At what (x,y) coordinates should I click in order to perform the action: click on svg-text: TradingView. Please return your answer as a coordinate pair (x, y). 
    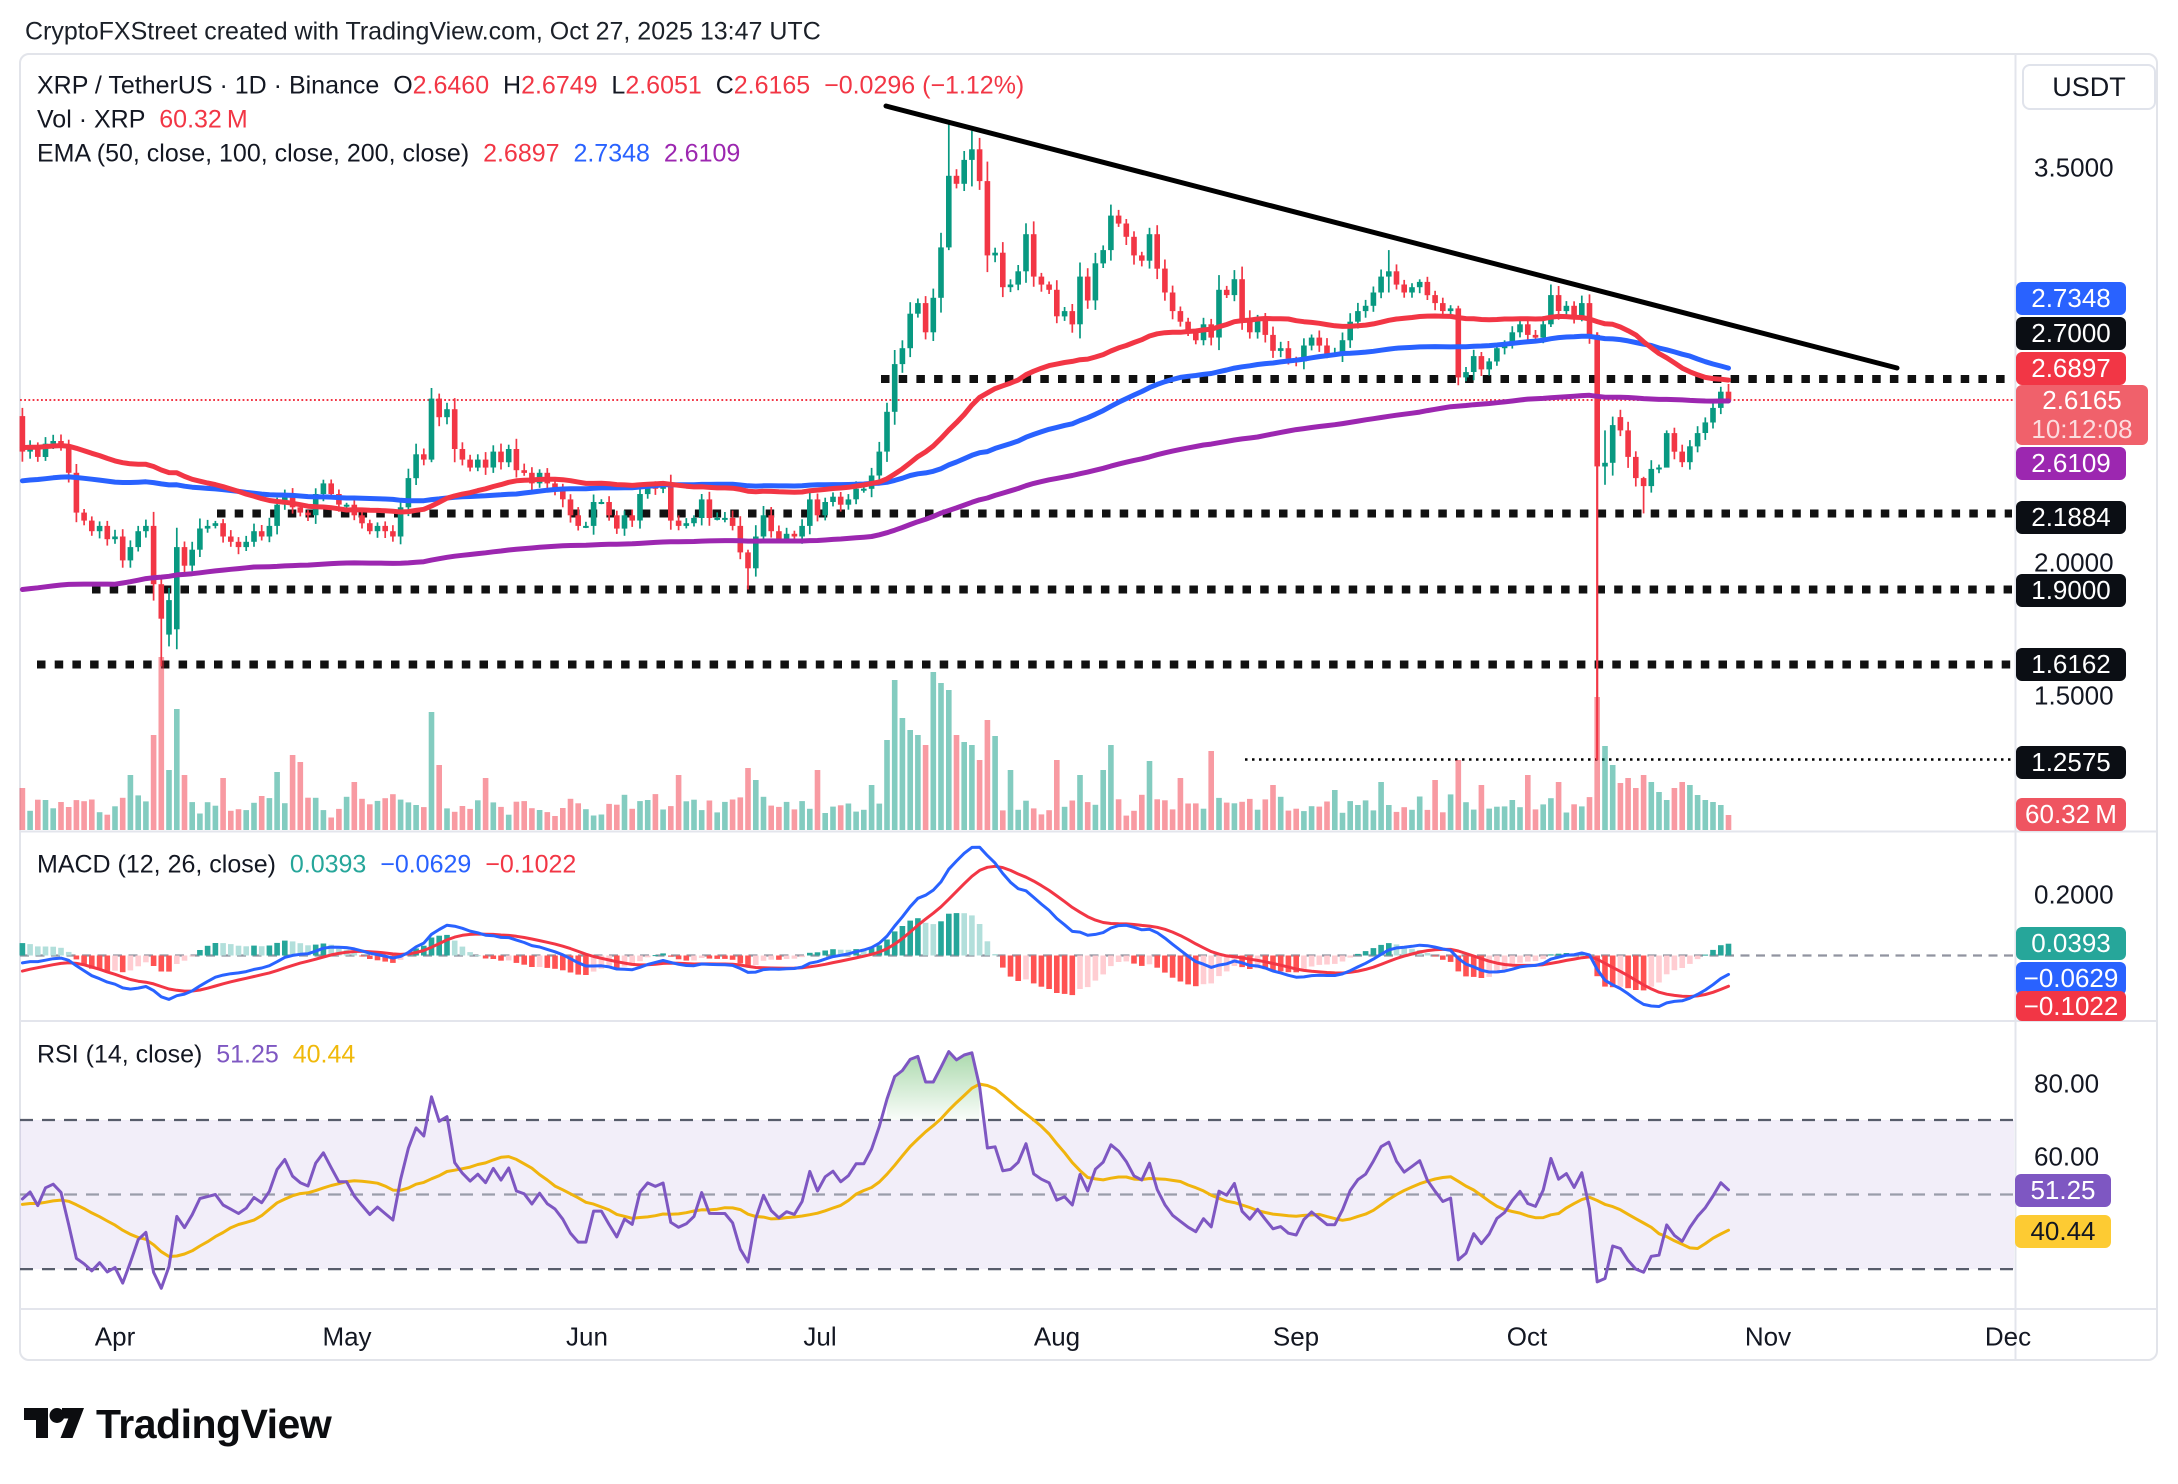
    Looking at the image, I should click on (214, 1424).